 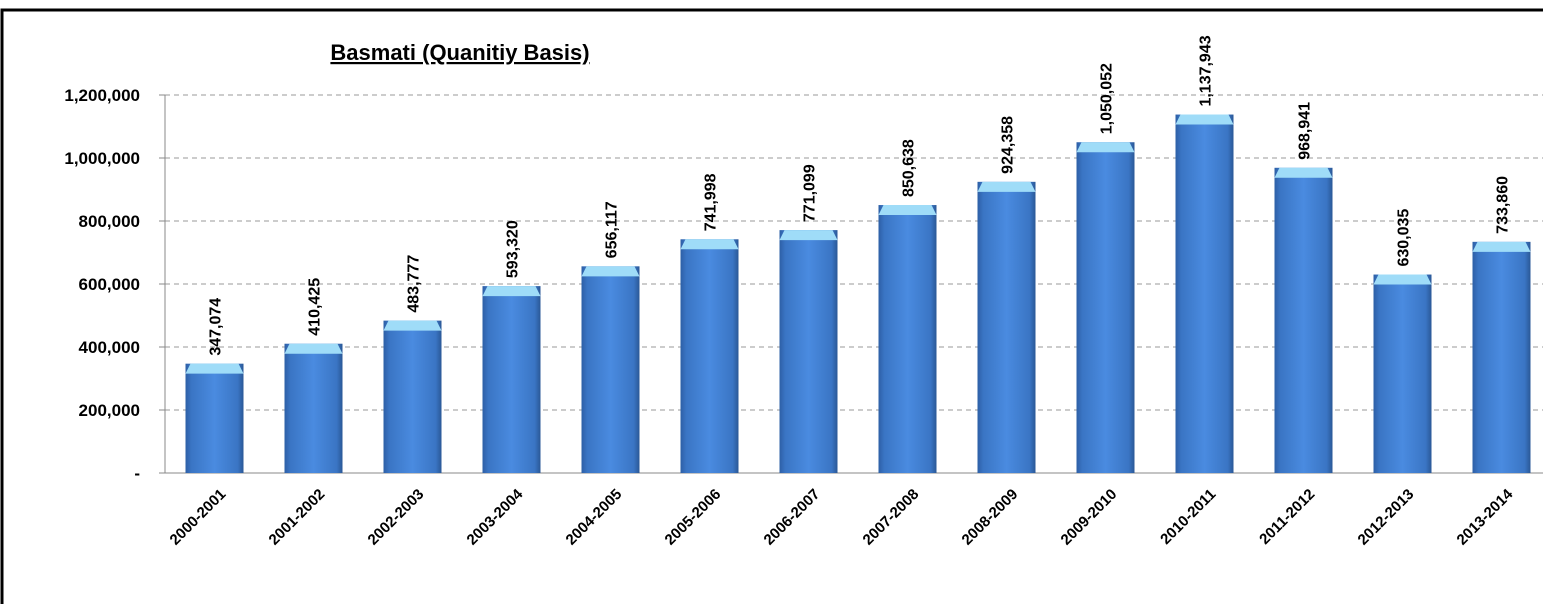 What do you see at coordinates (459, 52) in the screenshot?
I see `chart-title: Basmati (Quanitiy Basis)` at bounding box center [459, 52].